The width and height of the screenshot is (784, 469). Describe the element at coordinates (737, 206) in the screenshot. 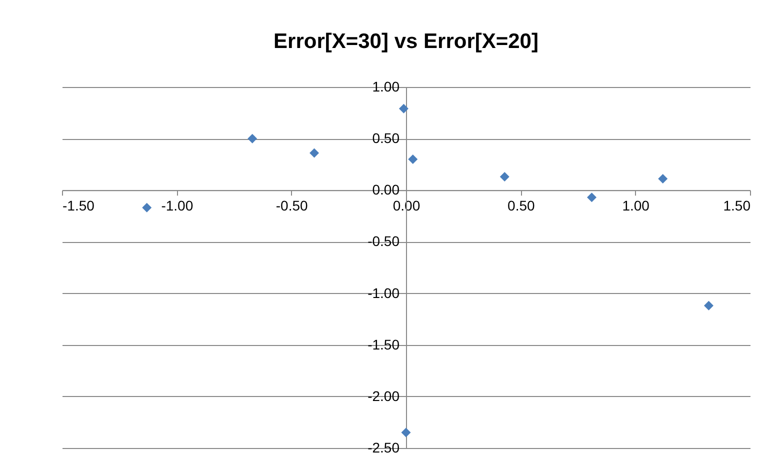

I see `x-tick-label: 1.50` at that location.